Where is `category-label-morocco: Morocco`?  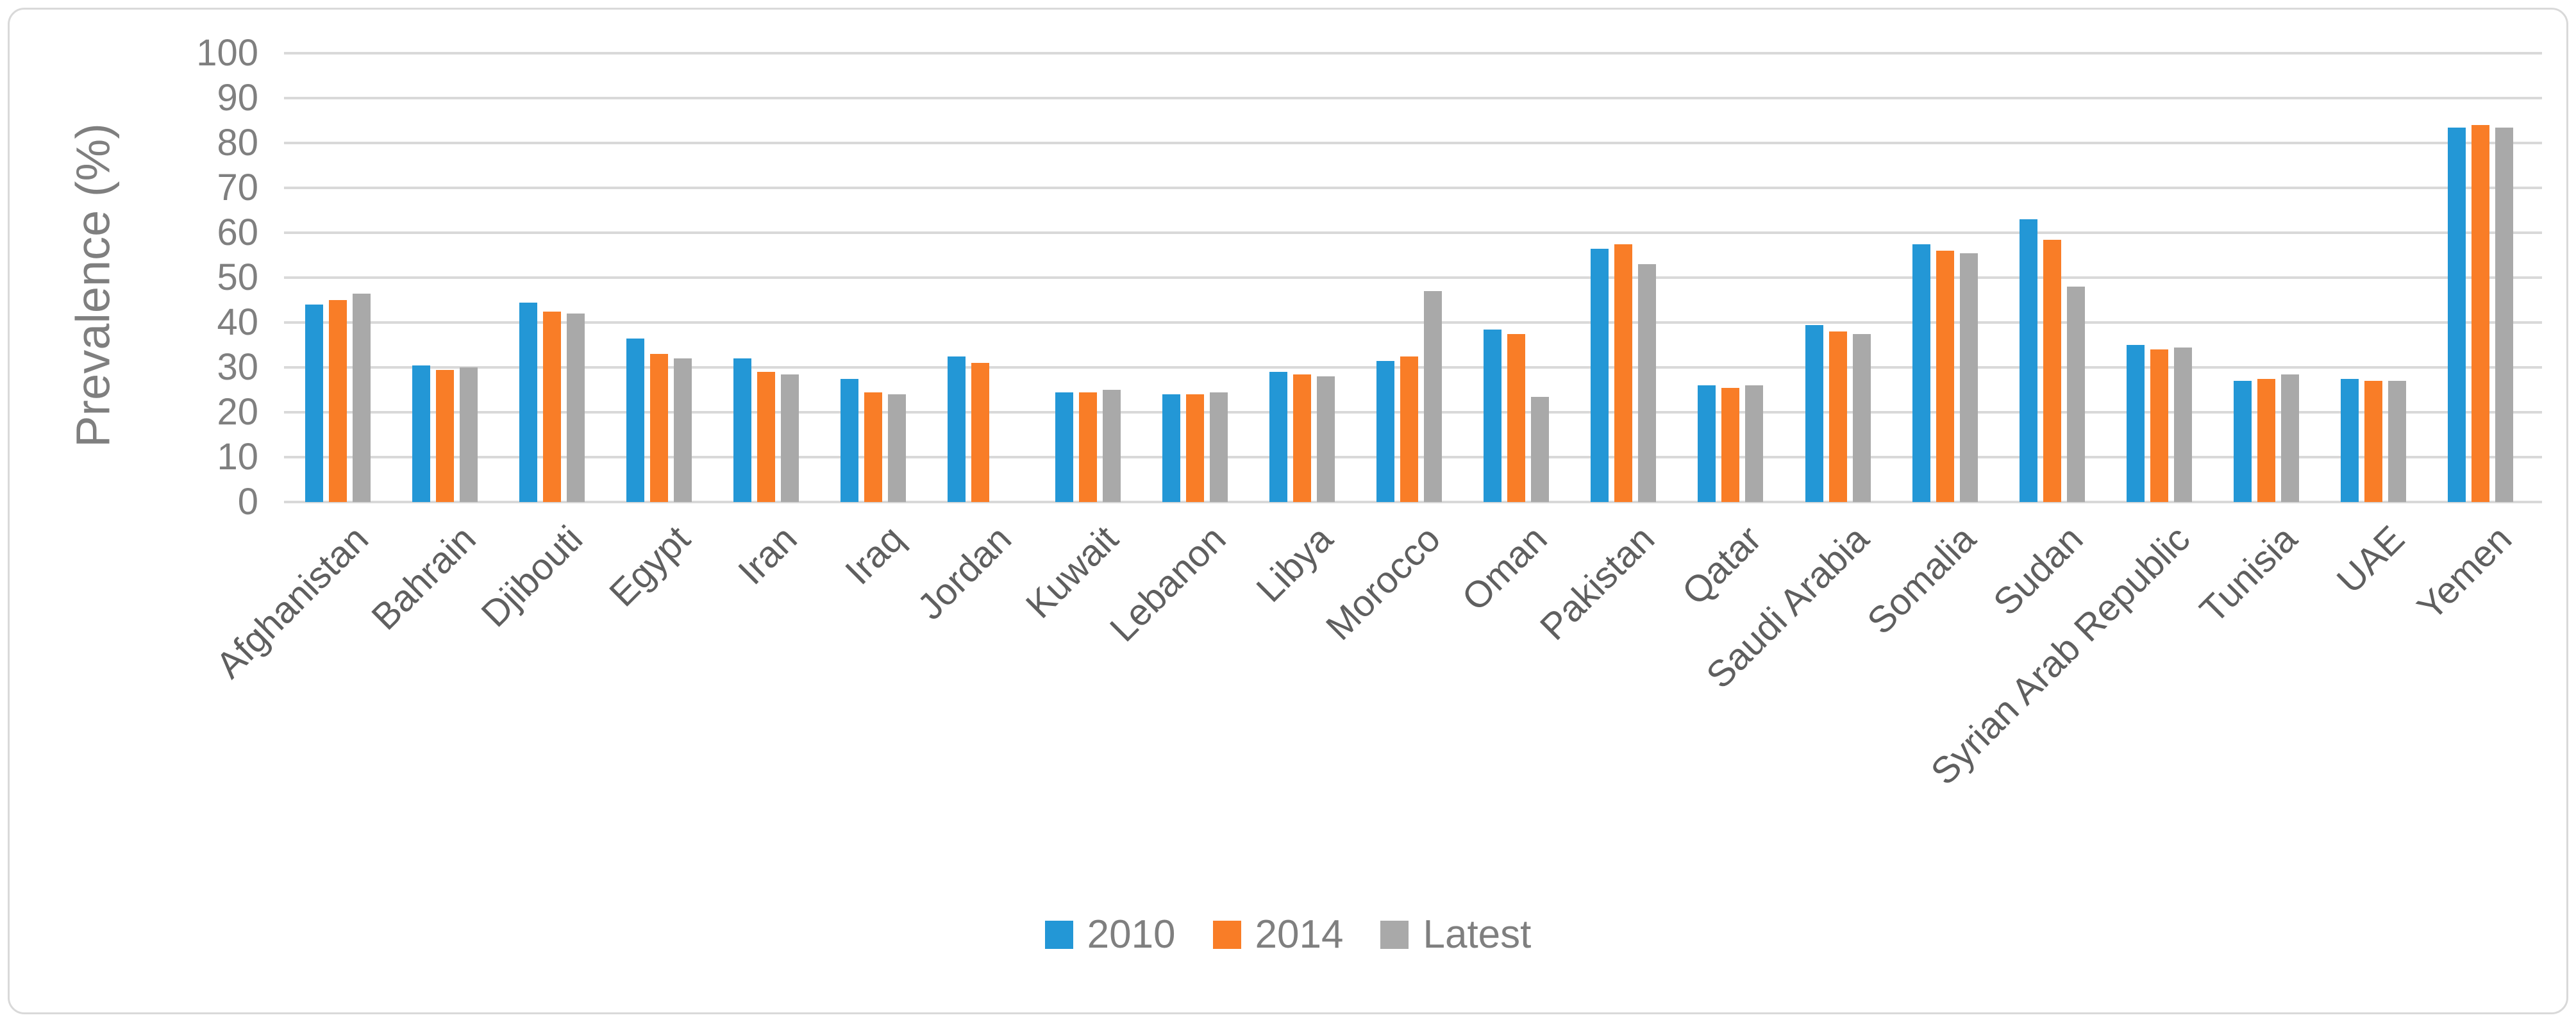
category-label-morocco: Morocco is located at coordinates (1382, 582).